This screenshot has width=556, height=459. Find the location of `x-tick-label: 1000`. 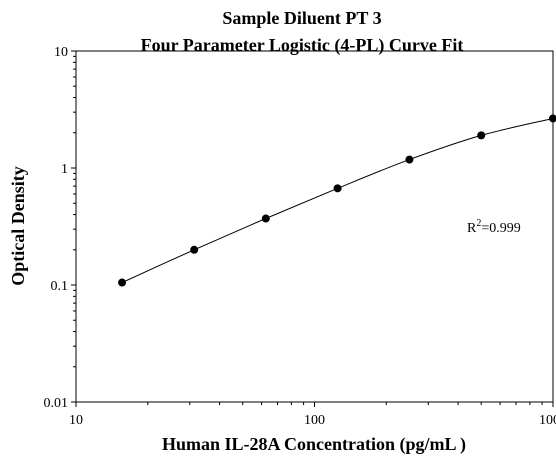

x-tick-label: 1000 is located at coordinates (547, 420).